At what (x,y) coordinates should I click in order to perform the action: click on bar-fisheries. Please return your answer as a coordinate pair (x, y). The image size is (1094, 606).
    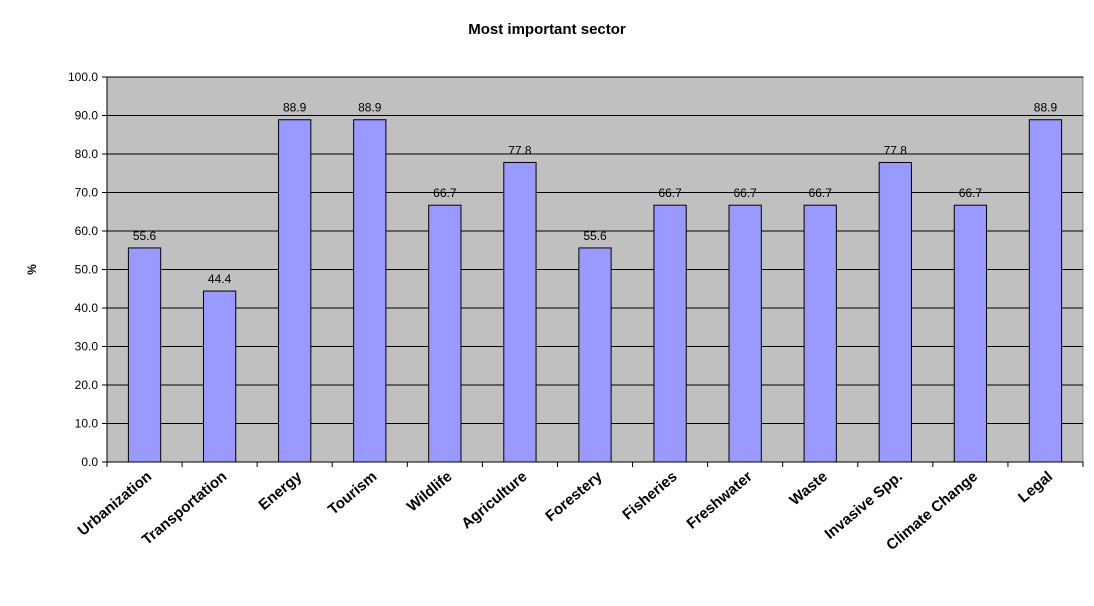
    Looking at the image, I should click on (670, 333).